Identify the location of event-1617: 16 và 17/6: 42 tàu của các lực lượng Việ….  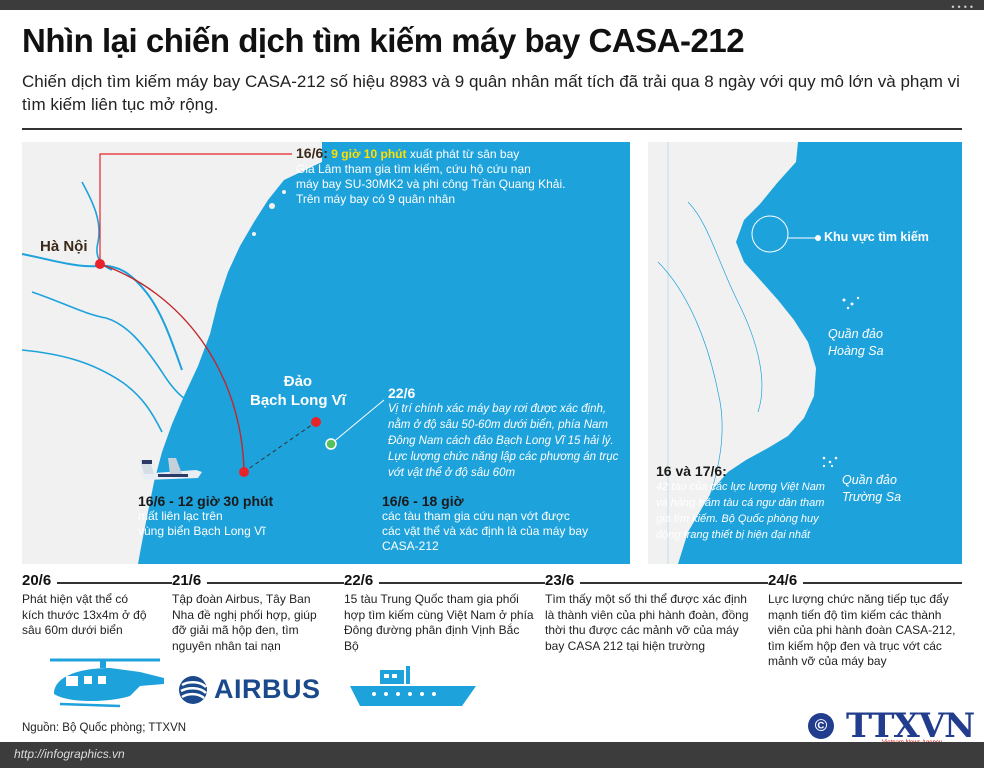
(740, 502).